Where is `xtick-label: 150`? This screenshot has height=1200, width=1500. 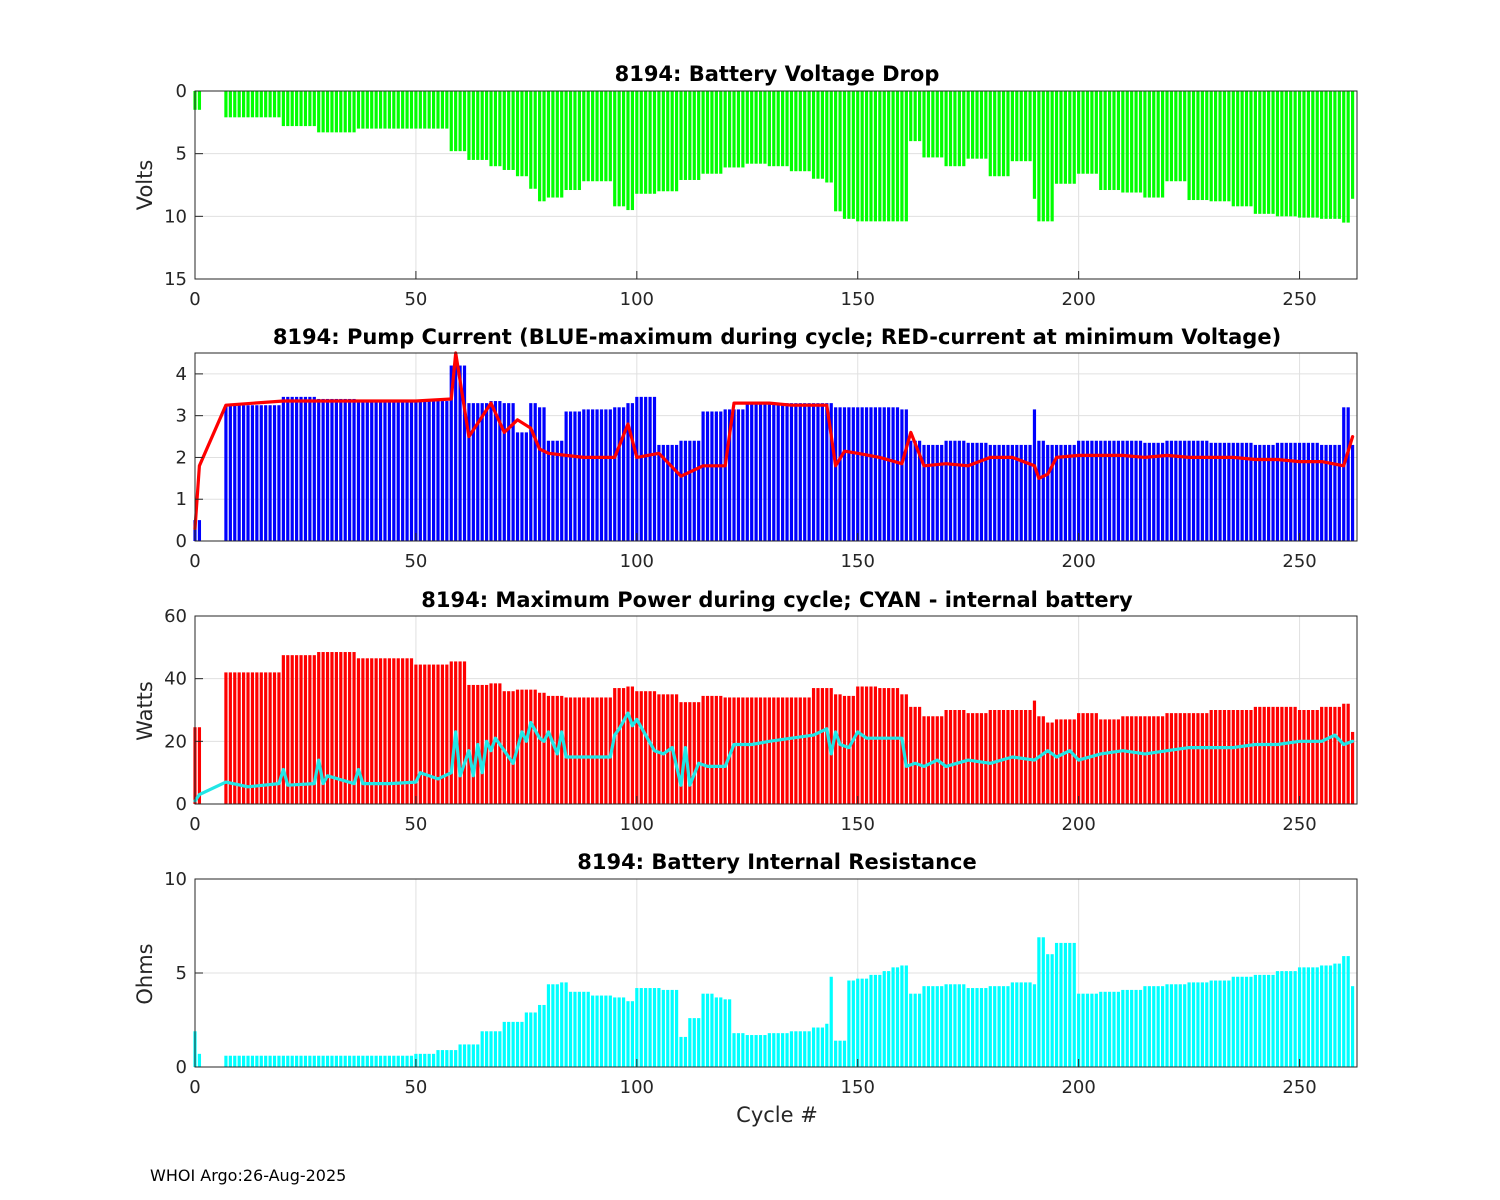
xtick-label: 150 is located at coordinates (858, 824).